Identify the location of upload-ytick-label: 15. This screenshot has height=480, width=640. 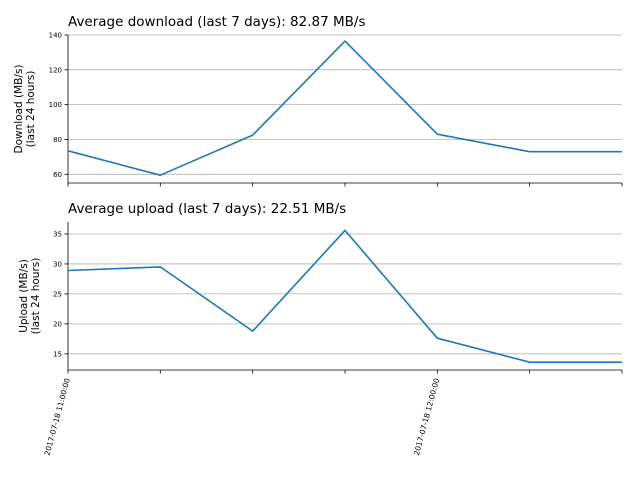
(57, 354).